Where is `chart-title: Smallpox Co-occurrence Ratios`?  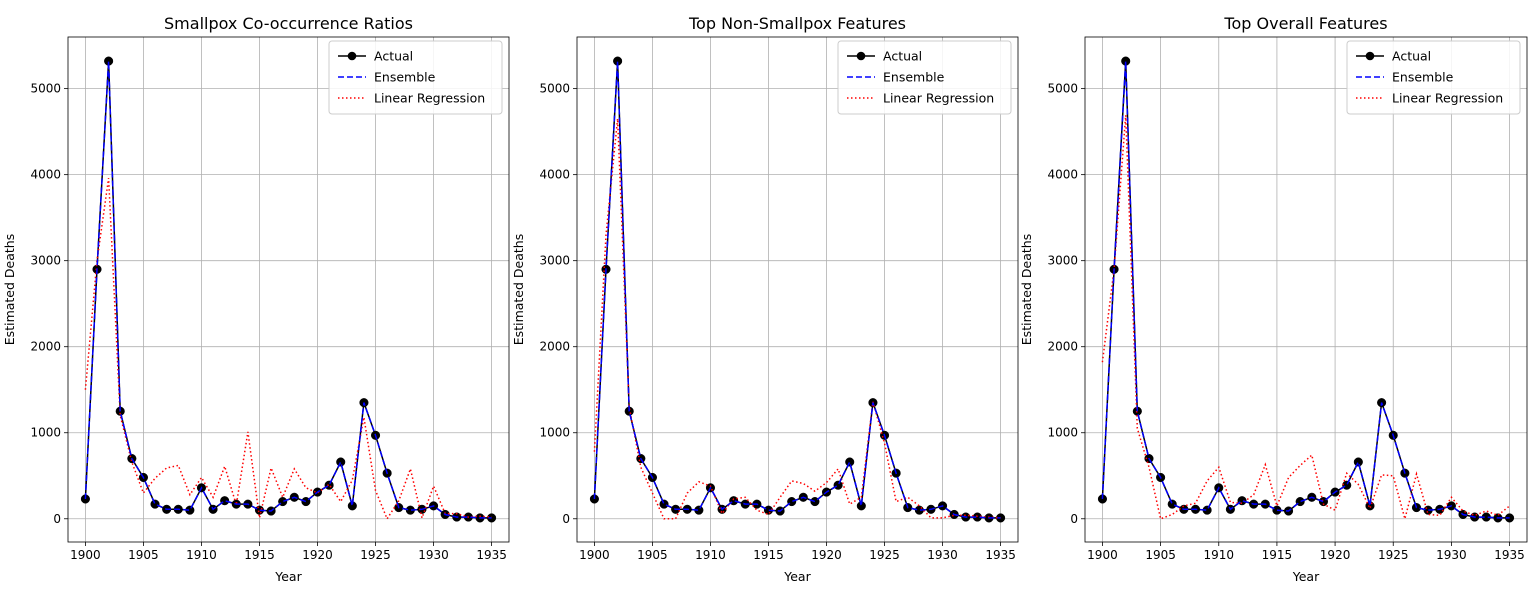 chart-title: Smallpox Co-occurrence Ratios is located at coordinates (288, 23).